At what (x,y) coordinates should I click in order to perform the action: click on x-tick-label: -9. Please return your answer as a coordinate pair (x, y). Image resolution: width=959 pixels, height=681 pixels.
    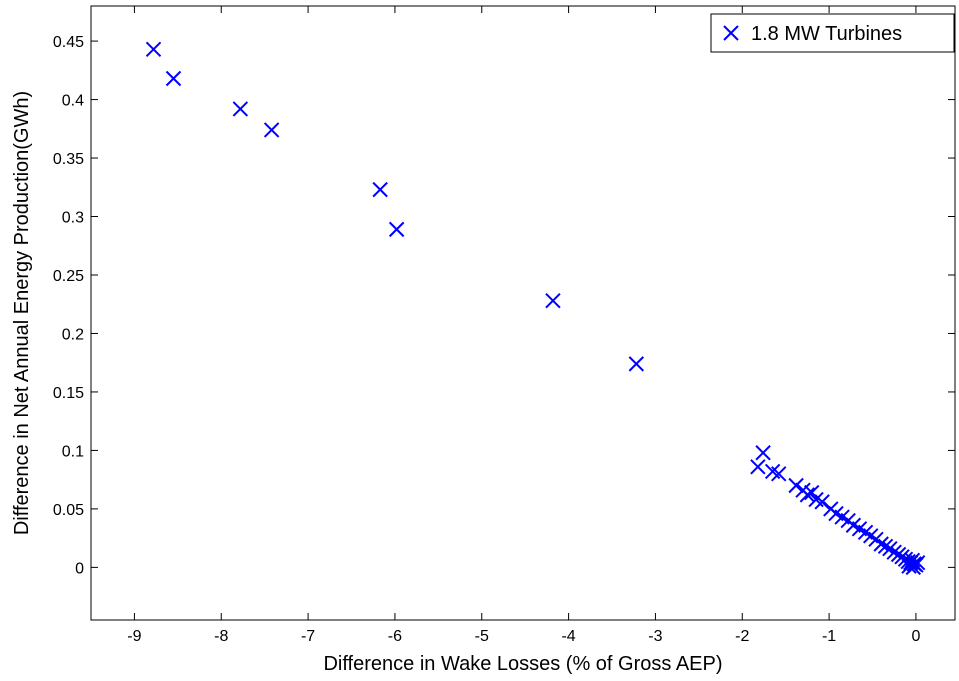
    Looking at the image, I should click on (134, 636).